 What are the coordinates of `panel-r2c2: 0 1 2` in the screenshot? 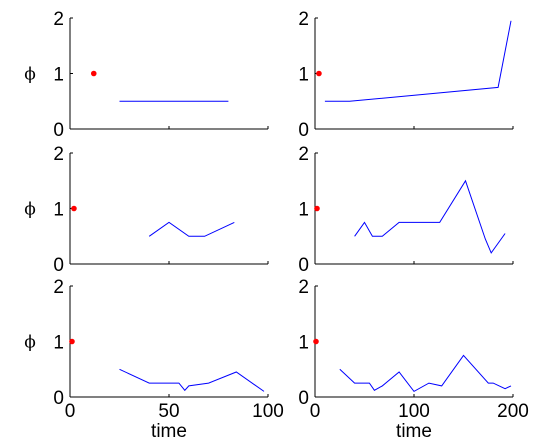 It's located at (406, 210).